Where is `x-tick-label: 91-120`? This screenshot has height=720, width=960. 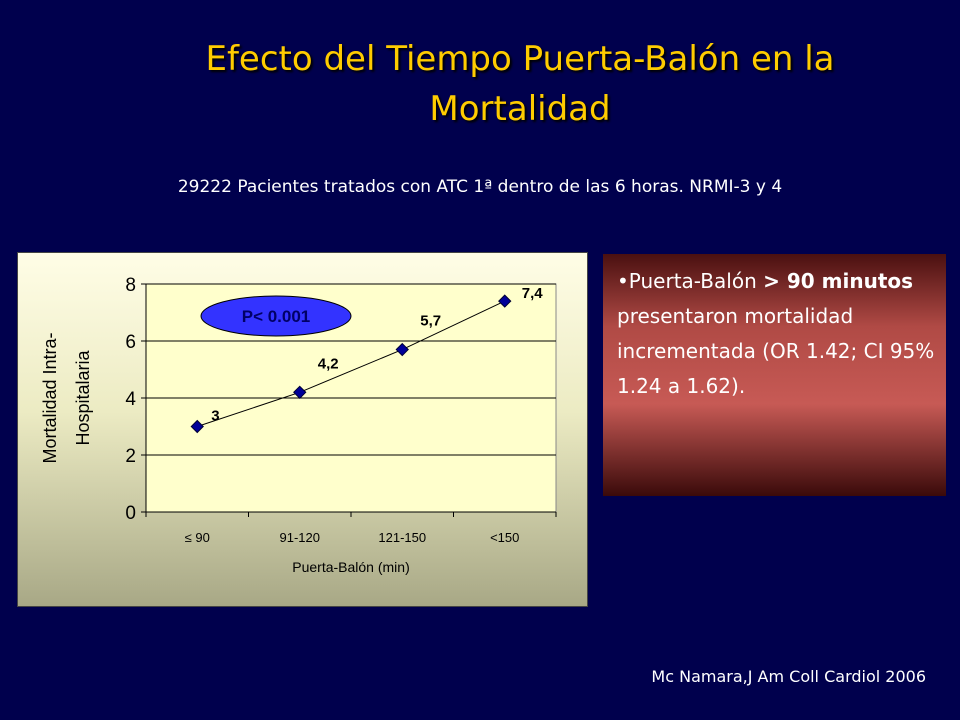 x-tick-label: 91-120 is located at coordinates (300, 537).